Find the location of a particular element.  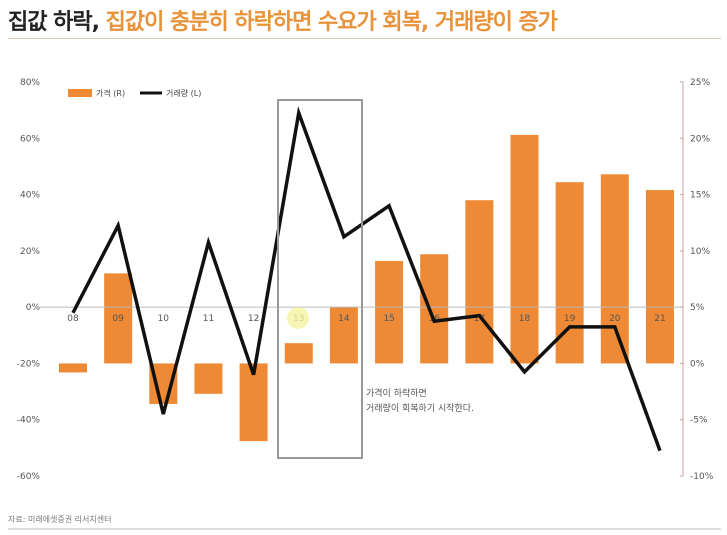

right-tick-label: 5% is located at coordinates (697, 308).